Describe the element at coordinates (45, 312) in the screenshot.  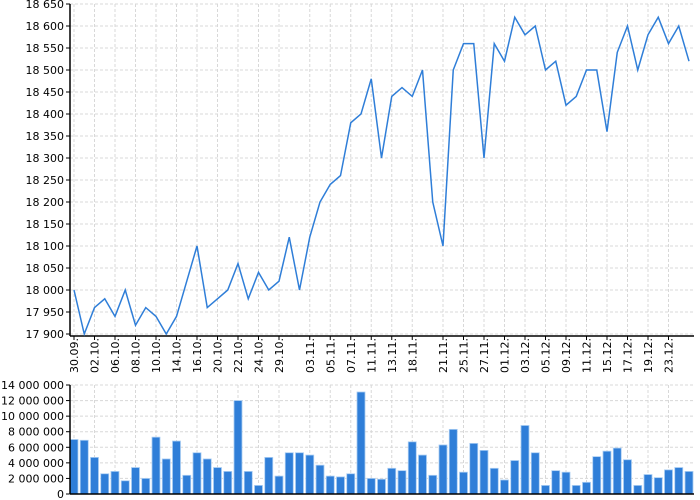
I see `y-tick-label: 17 950` at that location.